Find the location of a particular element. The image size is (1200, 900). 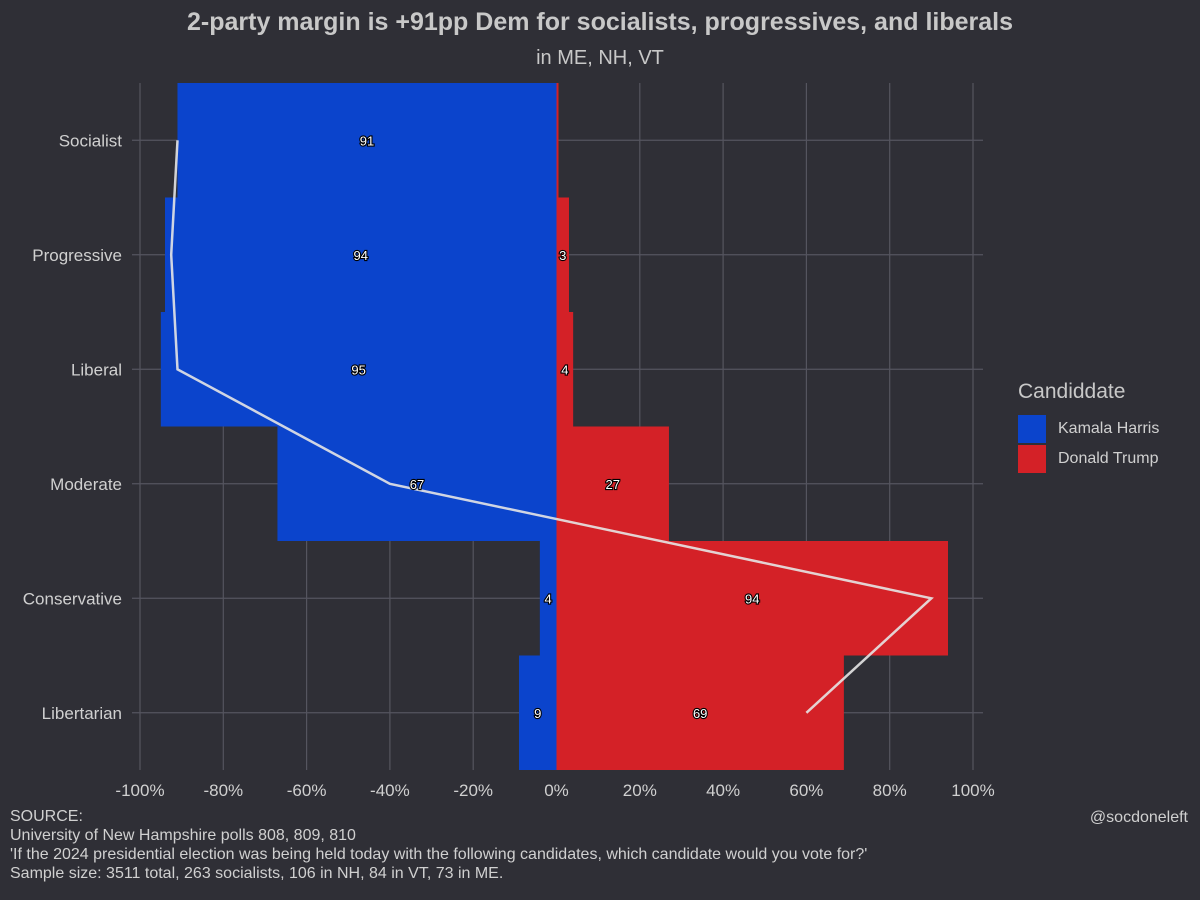

legend-swatch-trump is located at coordinates (1032, 459).